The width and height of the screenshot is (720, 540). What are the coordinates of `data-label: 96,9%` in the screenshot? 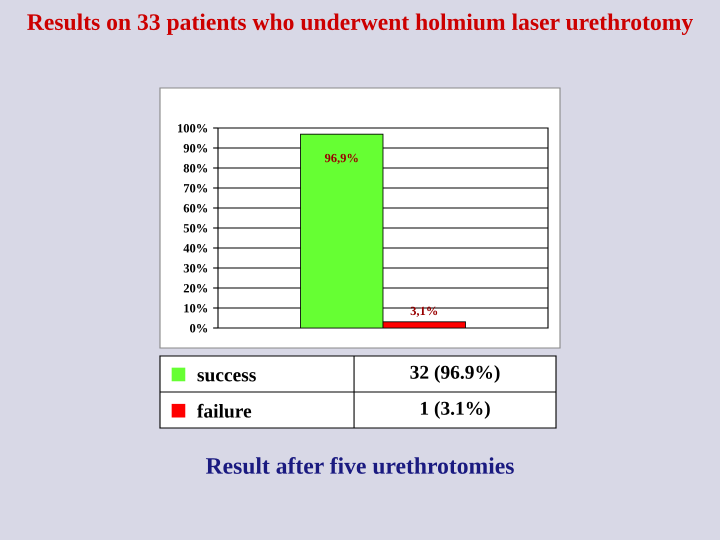 It's located at (341, 159).